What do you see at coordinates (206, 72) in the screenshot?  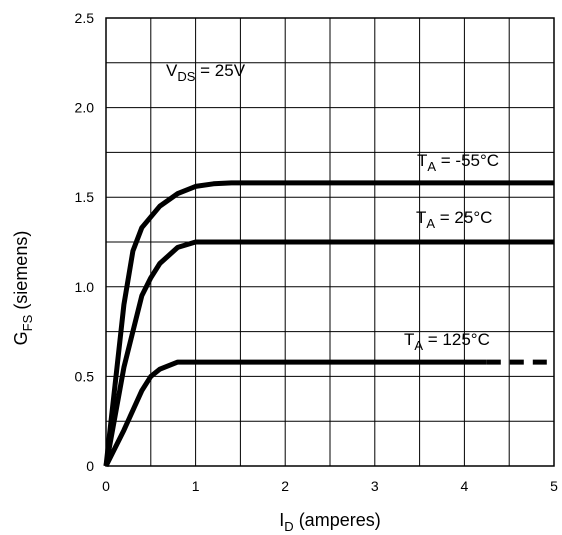 I see `vds-annotation: VDS = 25V` at bounding box center [206, 72].